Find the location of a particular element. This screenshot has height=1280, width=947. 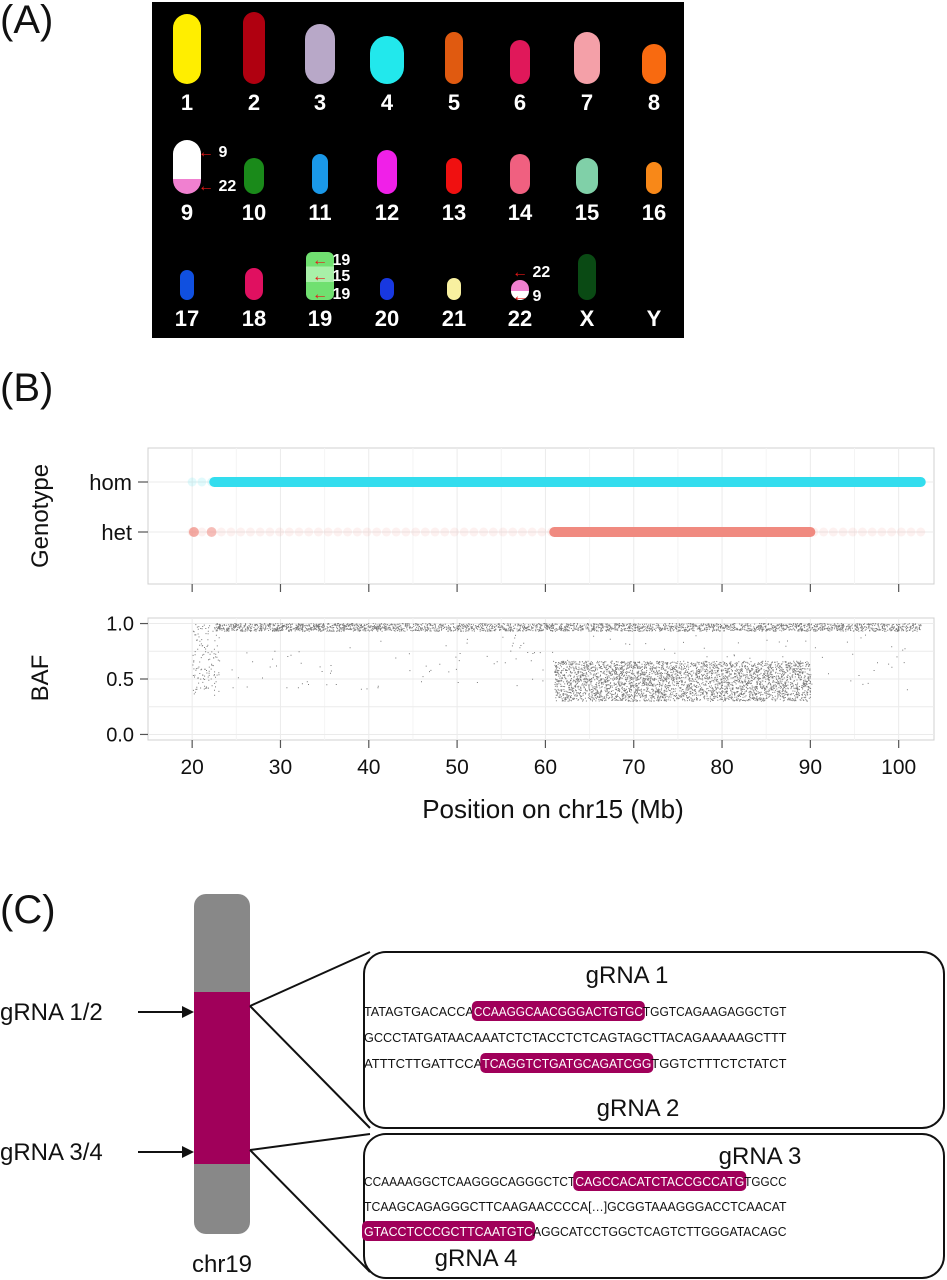

box2-line1-grna-highlight is located at coordinates (660, 1181).